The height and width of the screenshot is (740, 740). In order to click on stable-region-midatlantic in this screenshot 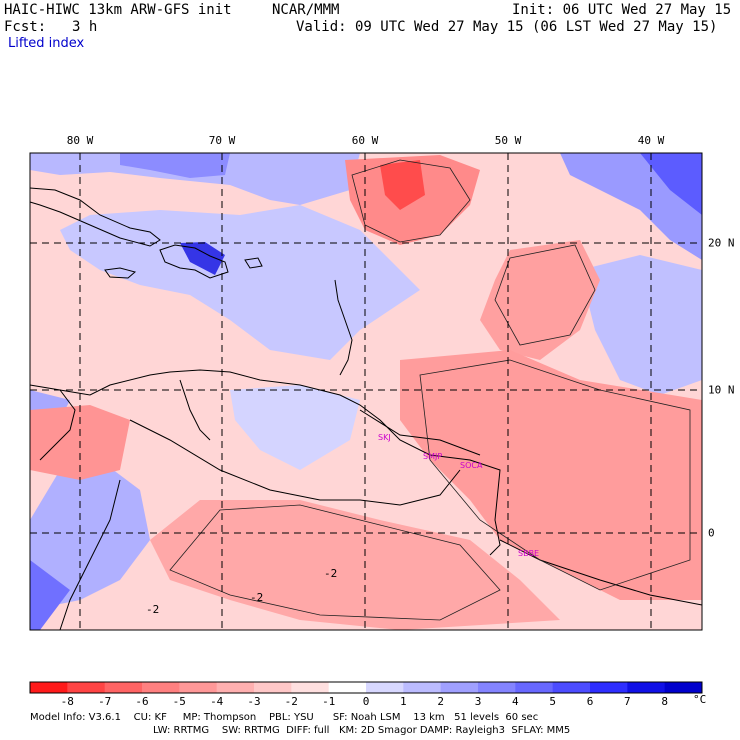, I will do `click(641, 325)`.